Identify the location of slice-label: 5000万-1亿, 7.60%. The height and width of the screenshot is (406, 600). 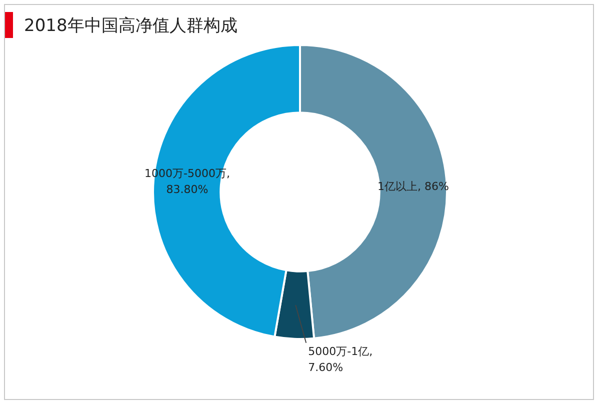
(341, 360).